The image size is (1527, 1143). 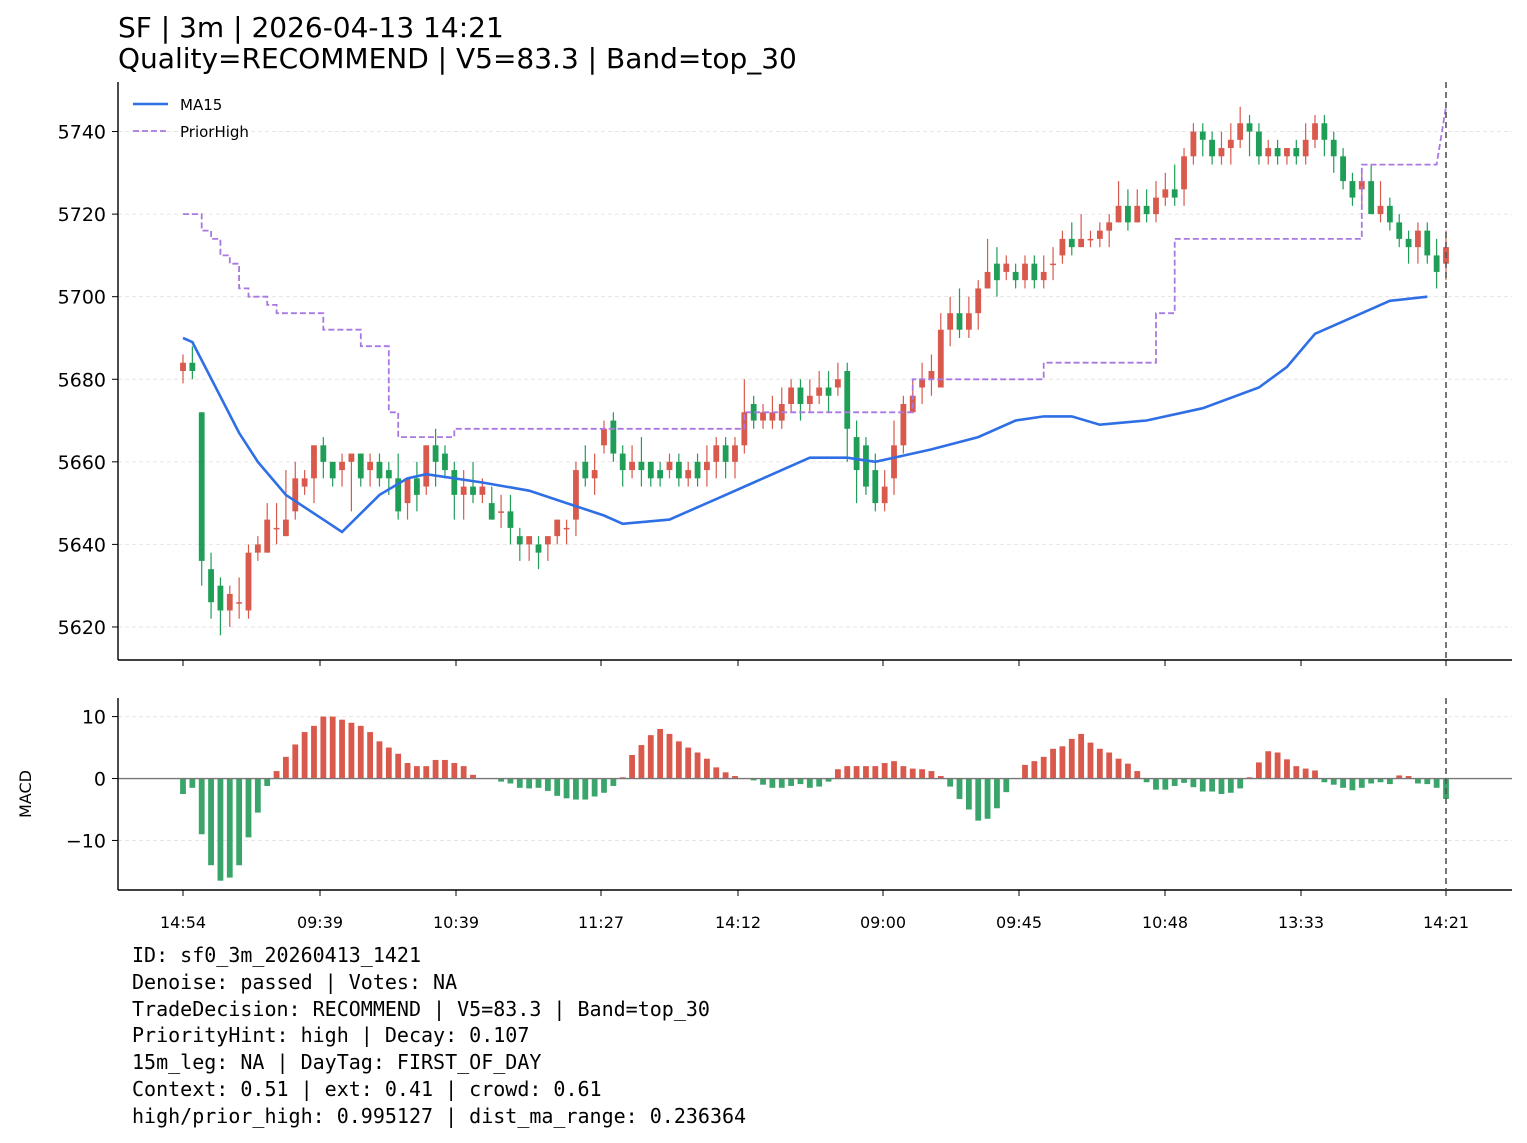 I want to click on x-tick-label: 13:33, so click(x=1301, y=922).